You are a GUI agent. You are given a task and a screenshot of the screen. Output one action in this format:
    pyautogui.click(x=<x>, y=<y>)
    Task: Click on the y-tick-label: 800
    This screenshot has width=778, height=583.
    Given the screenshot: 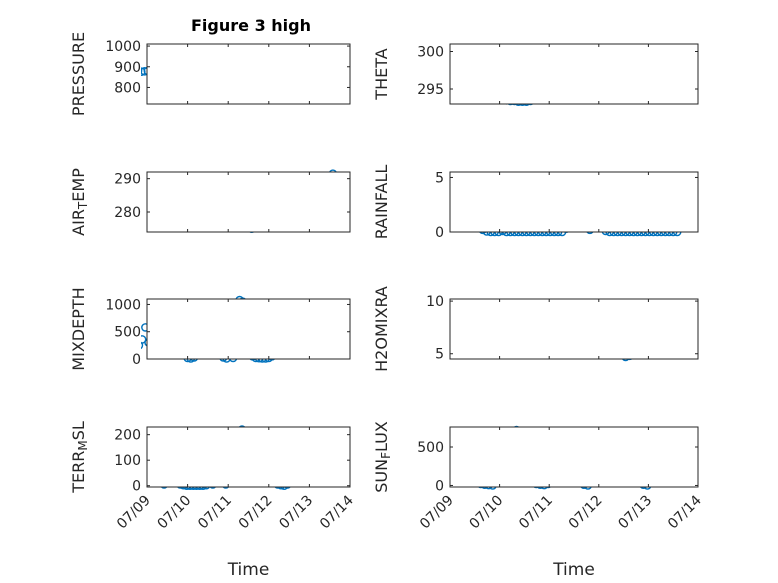 What is the action you would take?
    pyautogui.click(x=127, y=88)
    